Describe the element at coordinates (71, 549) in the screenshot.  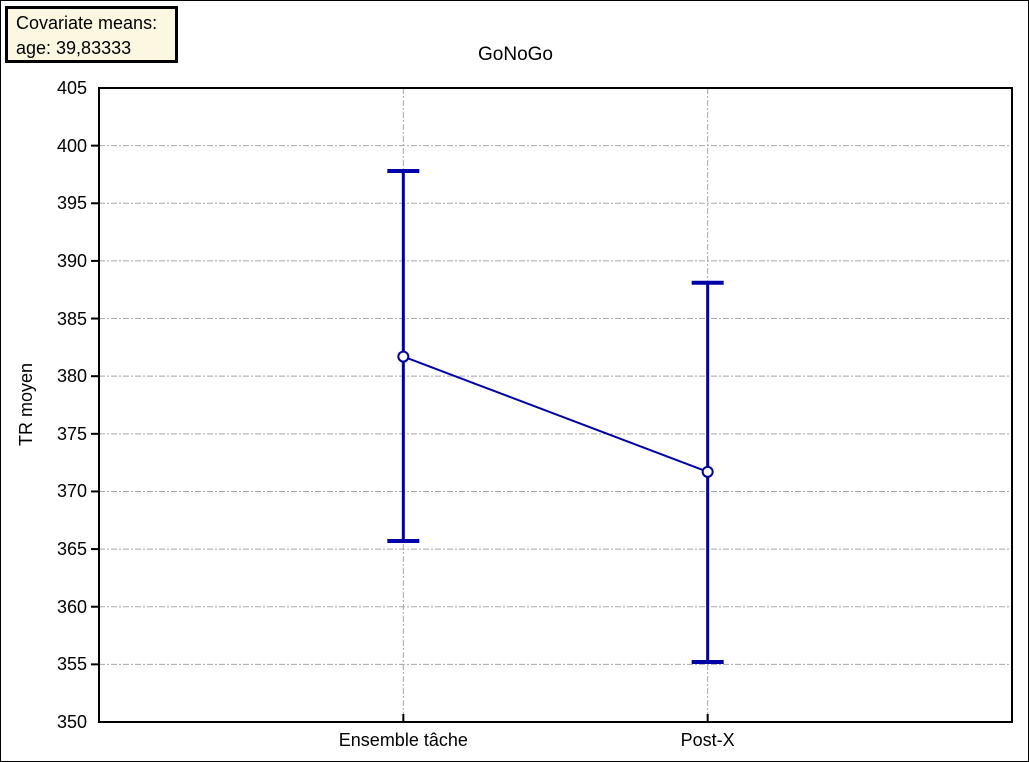
I see `y-tick-label: 365` at that location.